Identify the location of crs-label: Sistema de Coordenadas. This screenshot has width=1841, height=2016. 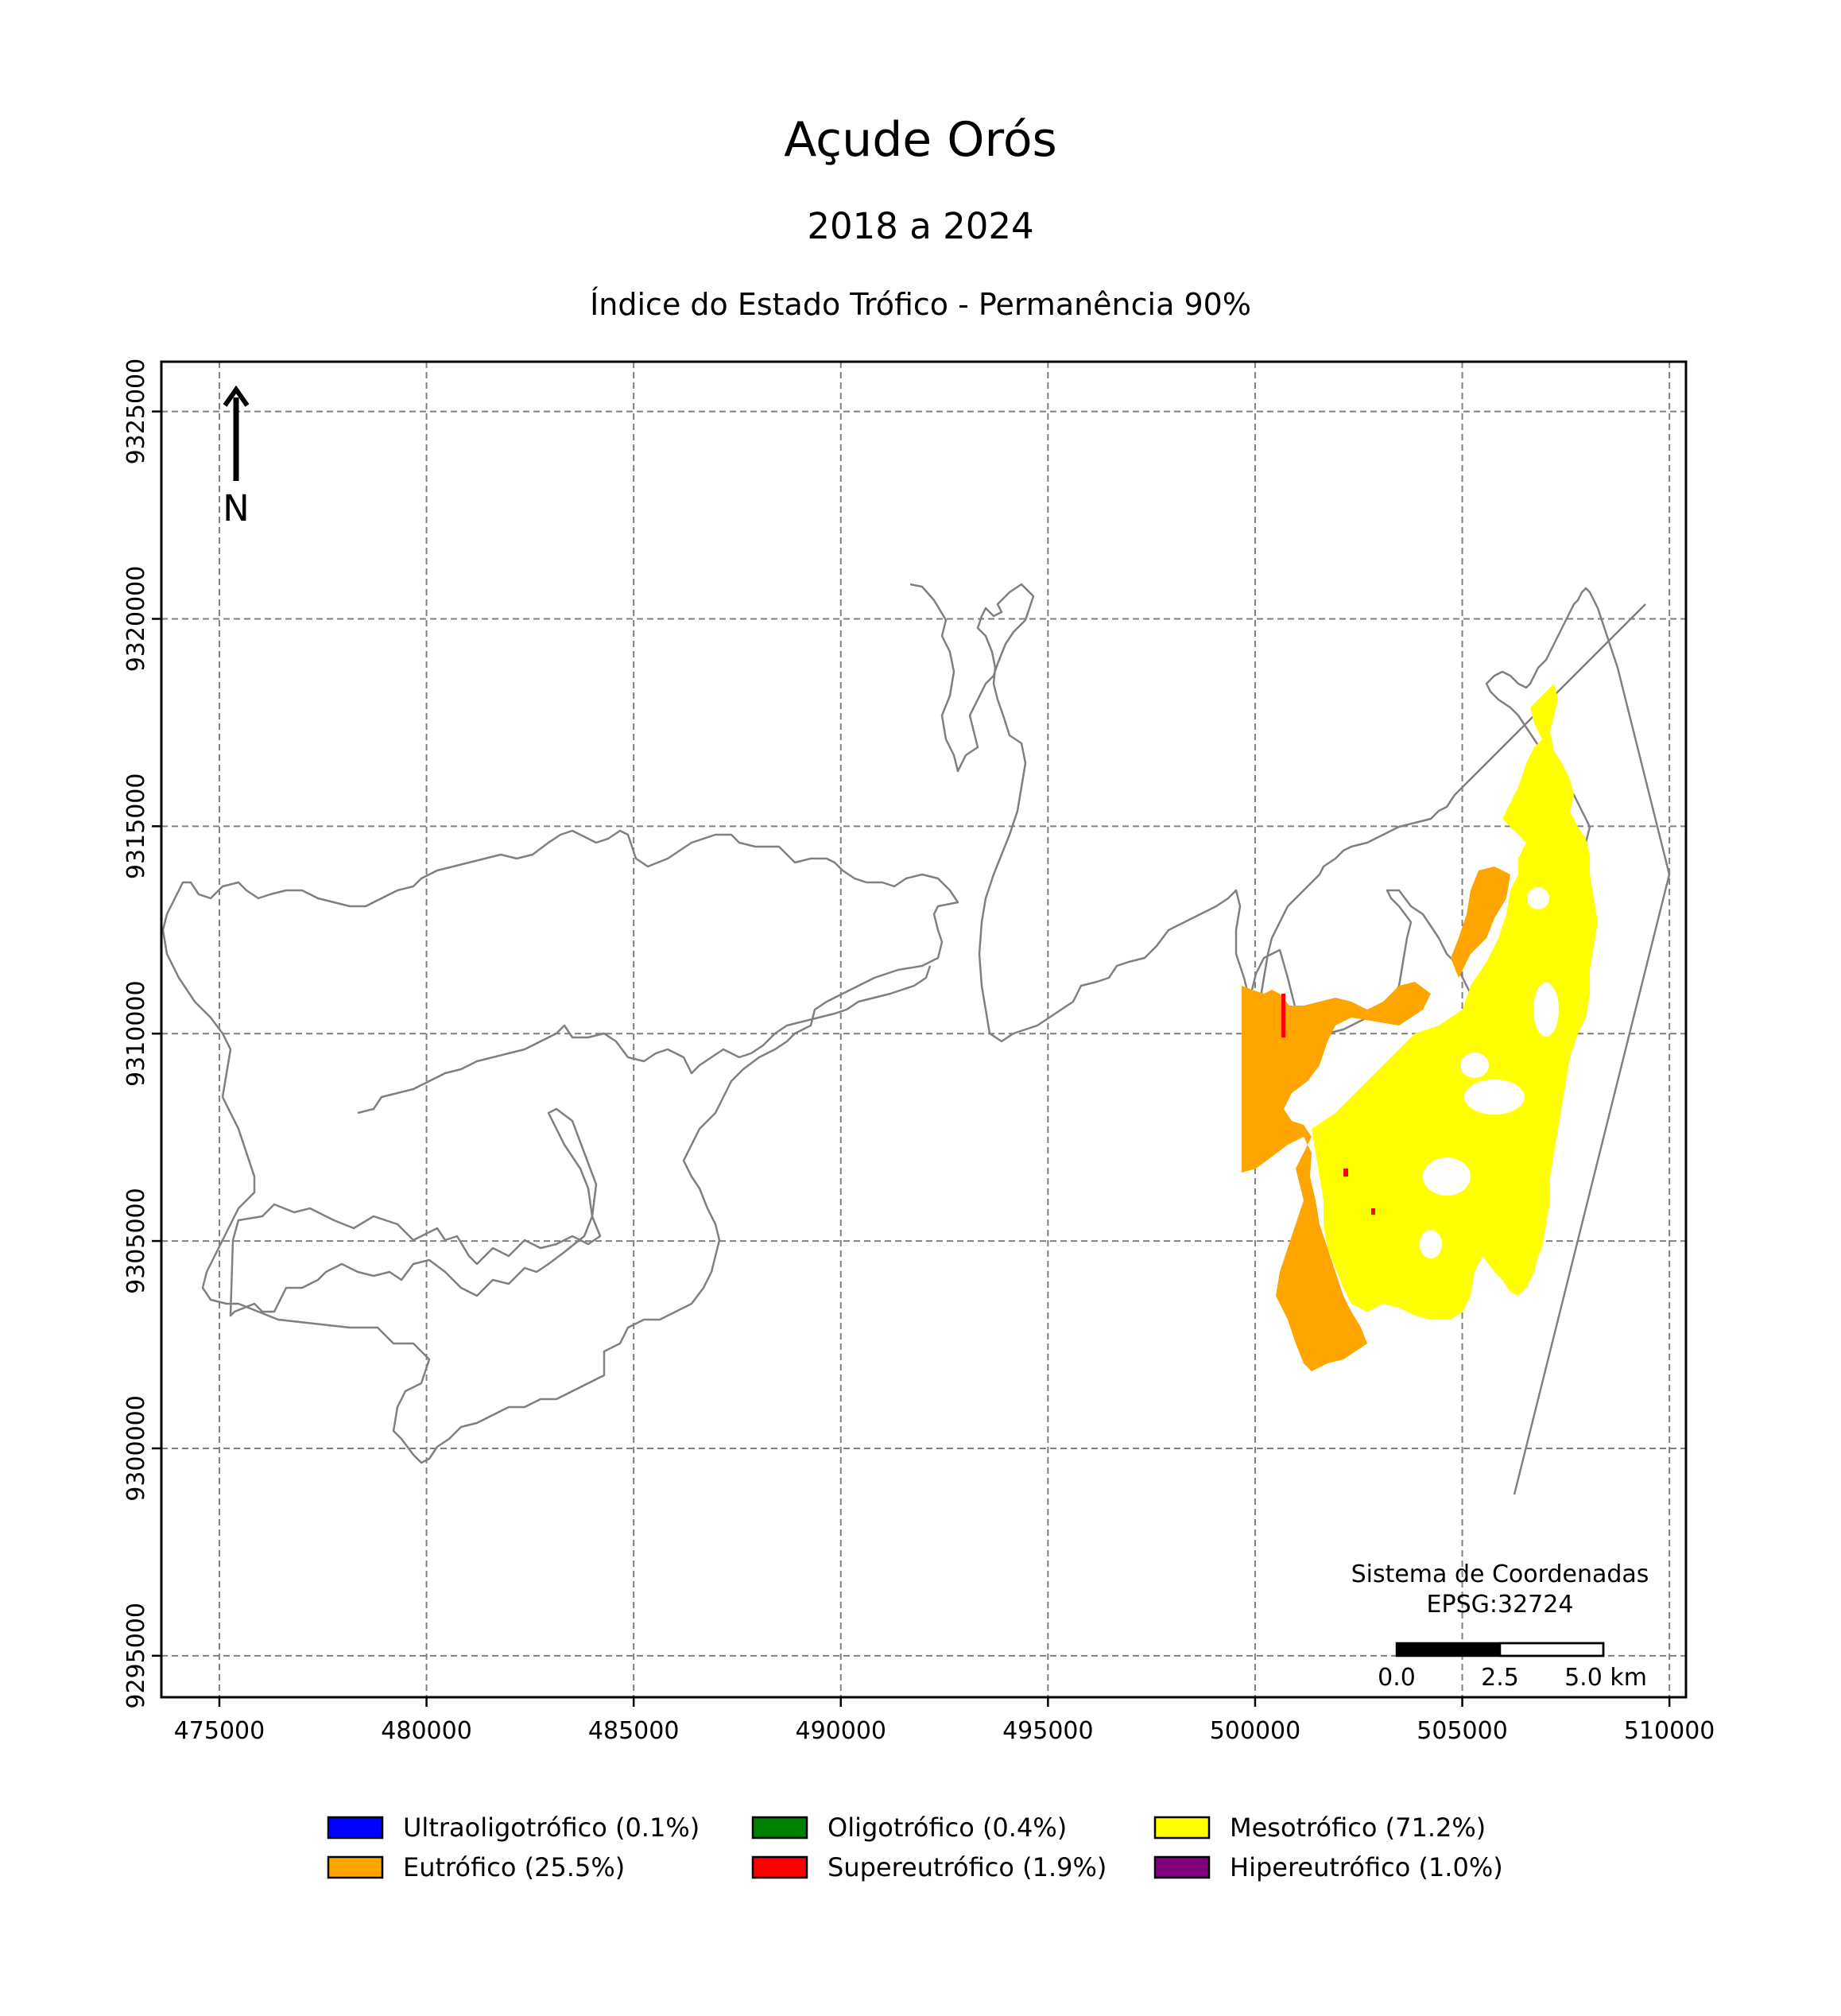
(1500, 1574).